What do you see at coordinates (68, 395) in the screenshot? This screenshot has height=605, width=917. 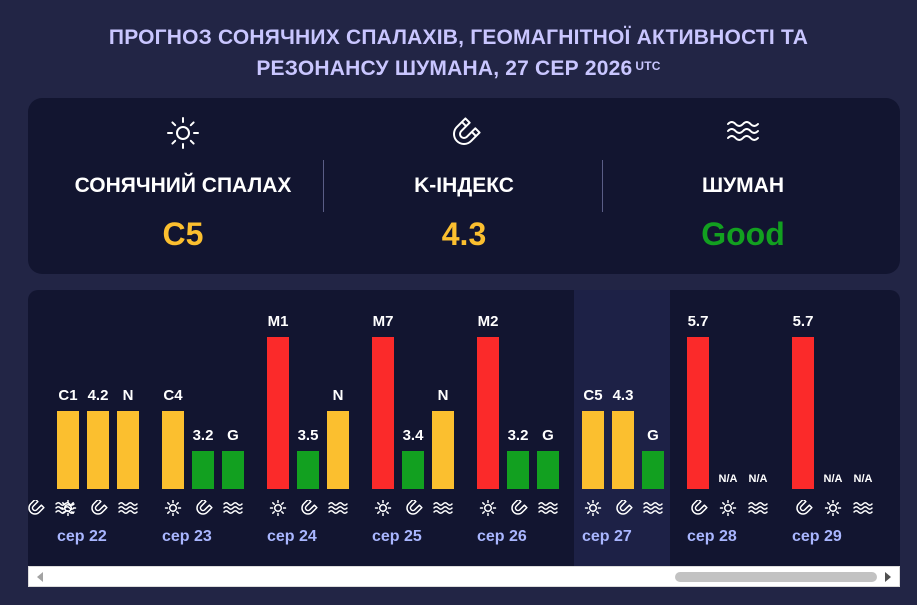 I see `flare-bar-label: C1` at bounding box center [68, 395].